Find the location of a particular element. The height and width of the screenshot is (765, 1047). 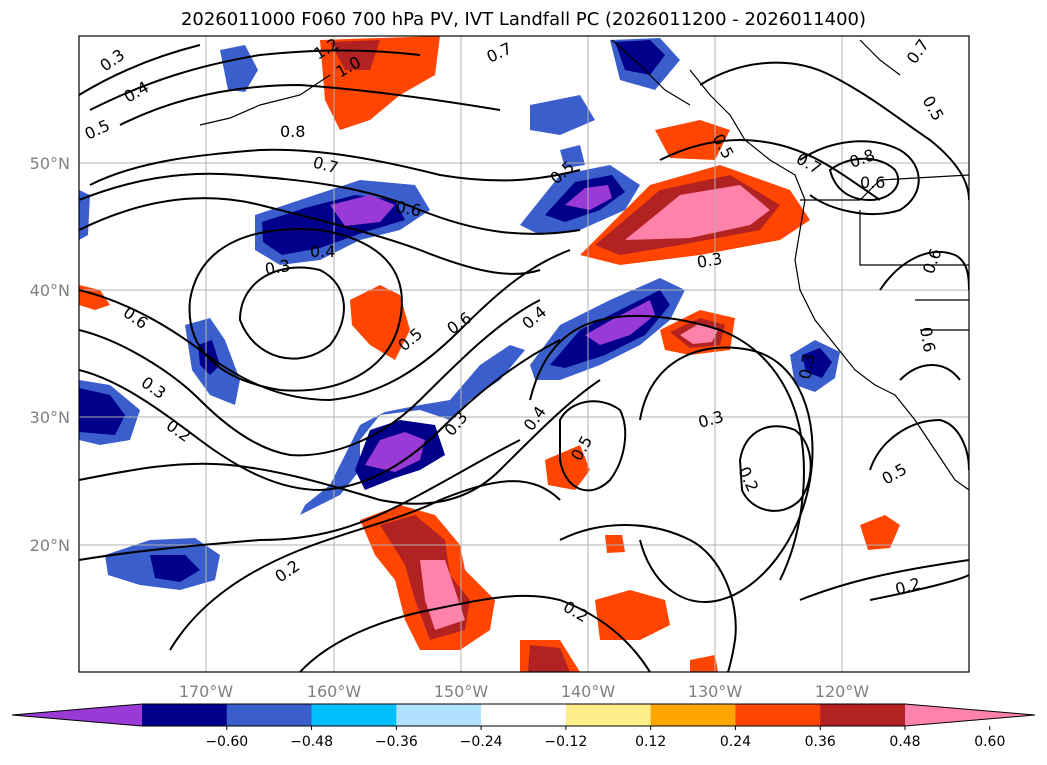

lon-label: 120°W is located at coordinates (842, 691).